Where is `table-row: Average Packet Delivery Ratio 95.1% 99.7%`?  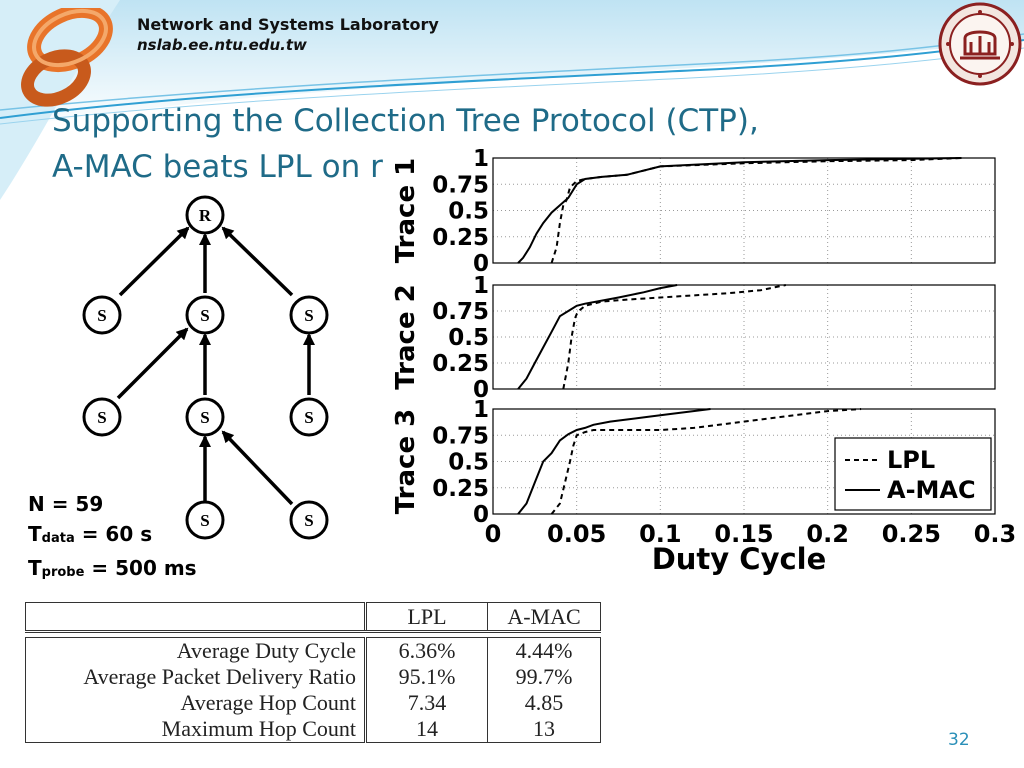
table-row: Average Packet Delivery Ratio 95.1% 99.7% is located at coordinates (313, 677).